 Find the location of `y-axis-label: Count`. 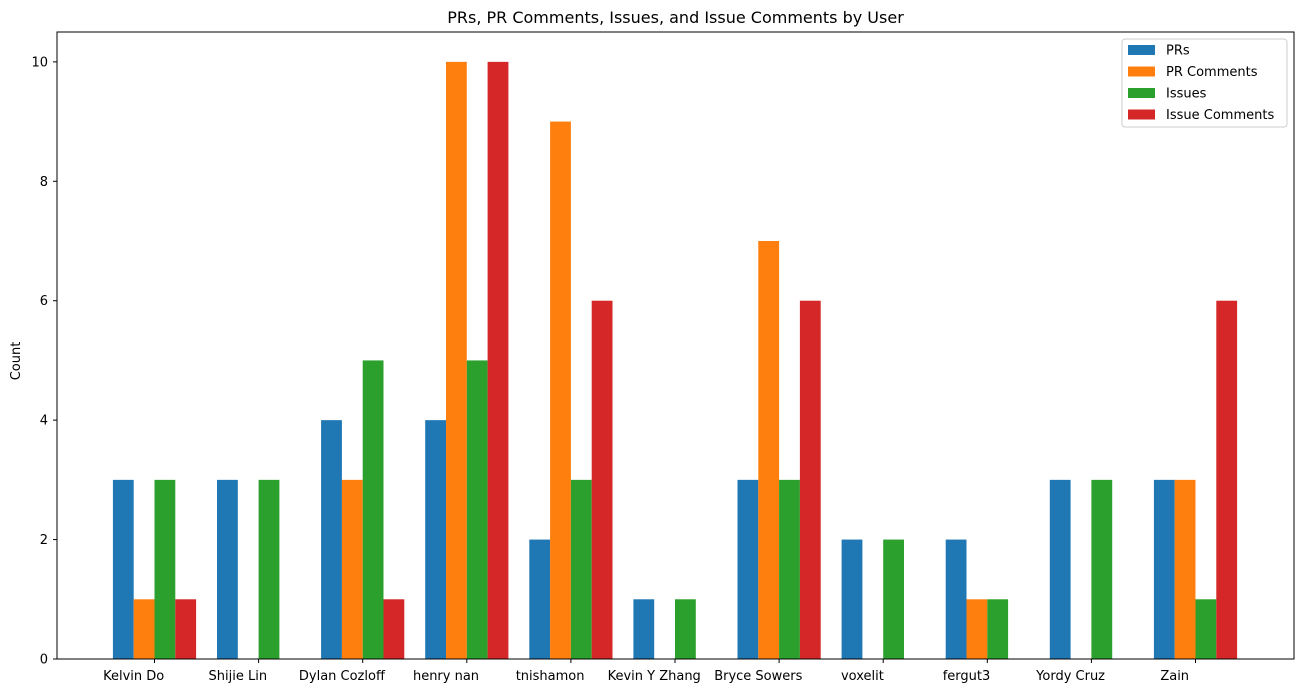

y-axis-label: Count is located at coordinates (16, 361).